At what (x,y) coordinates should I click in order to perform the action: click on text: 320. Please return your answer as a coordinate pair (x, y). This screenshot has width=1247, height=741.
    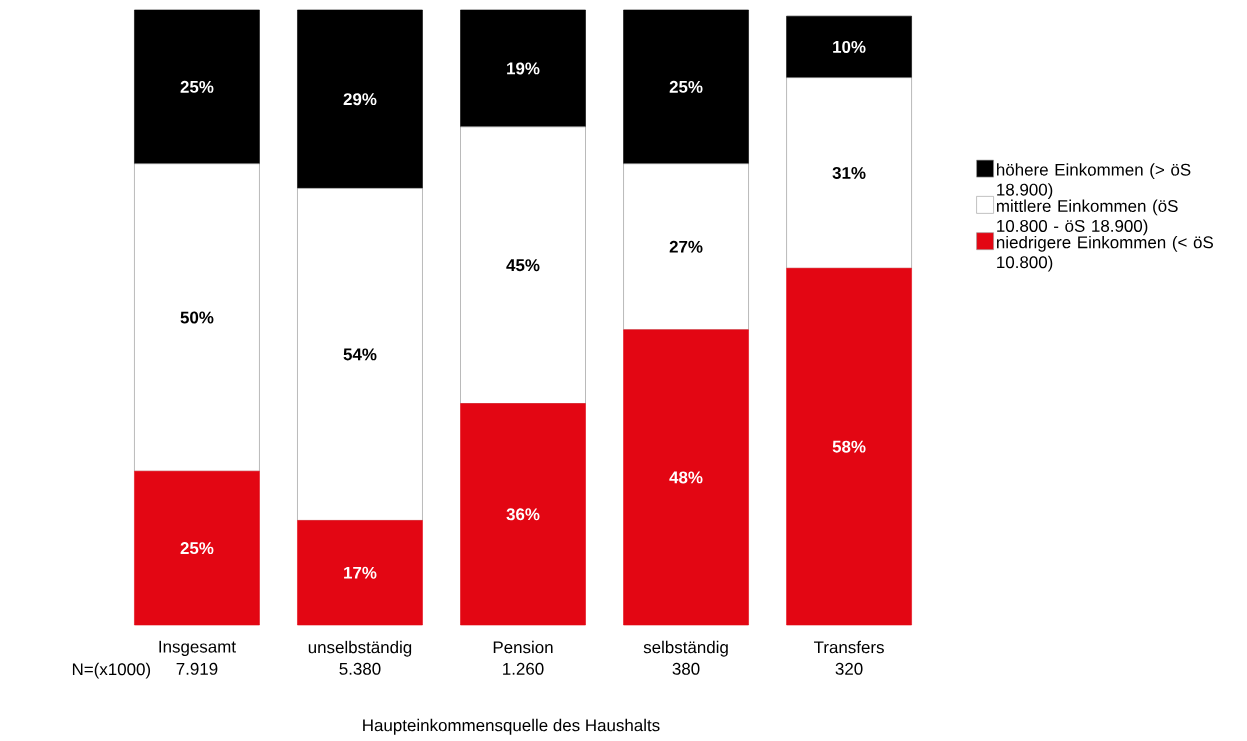
    Looking at the image, I should click on (849, 668).